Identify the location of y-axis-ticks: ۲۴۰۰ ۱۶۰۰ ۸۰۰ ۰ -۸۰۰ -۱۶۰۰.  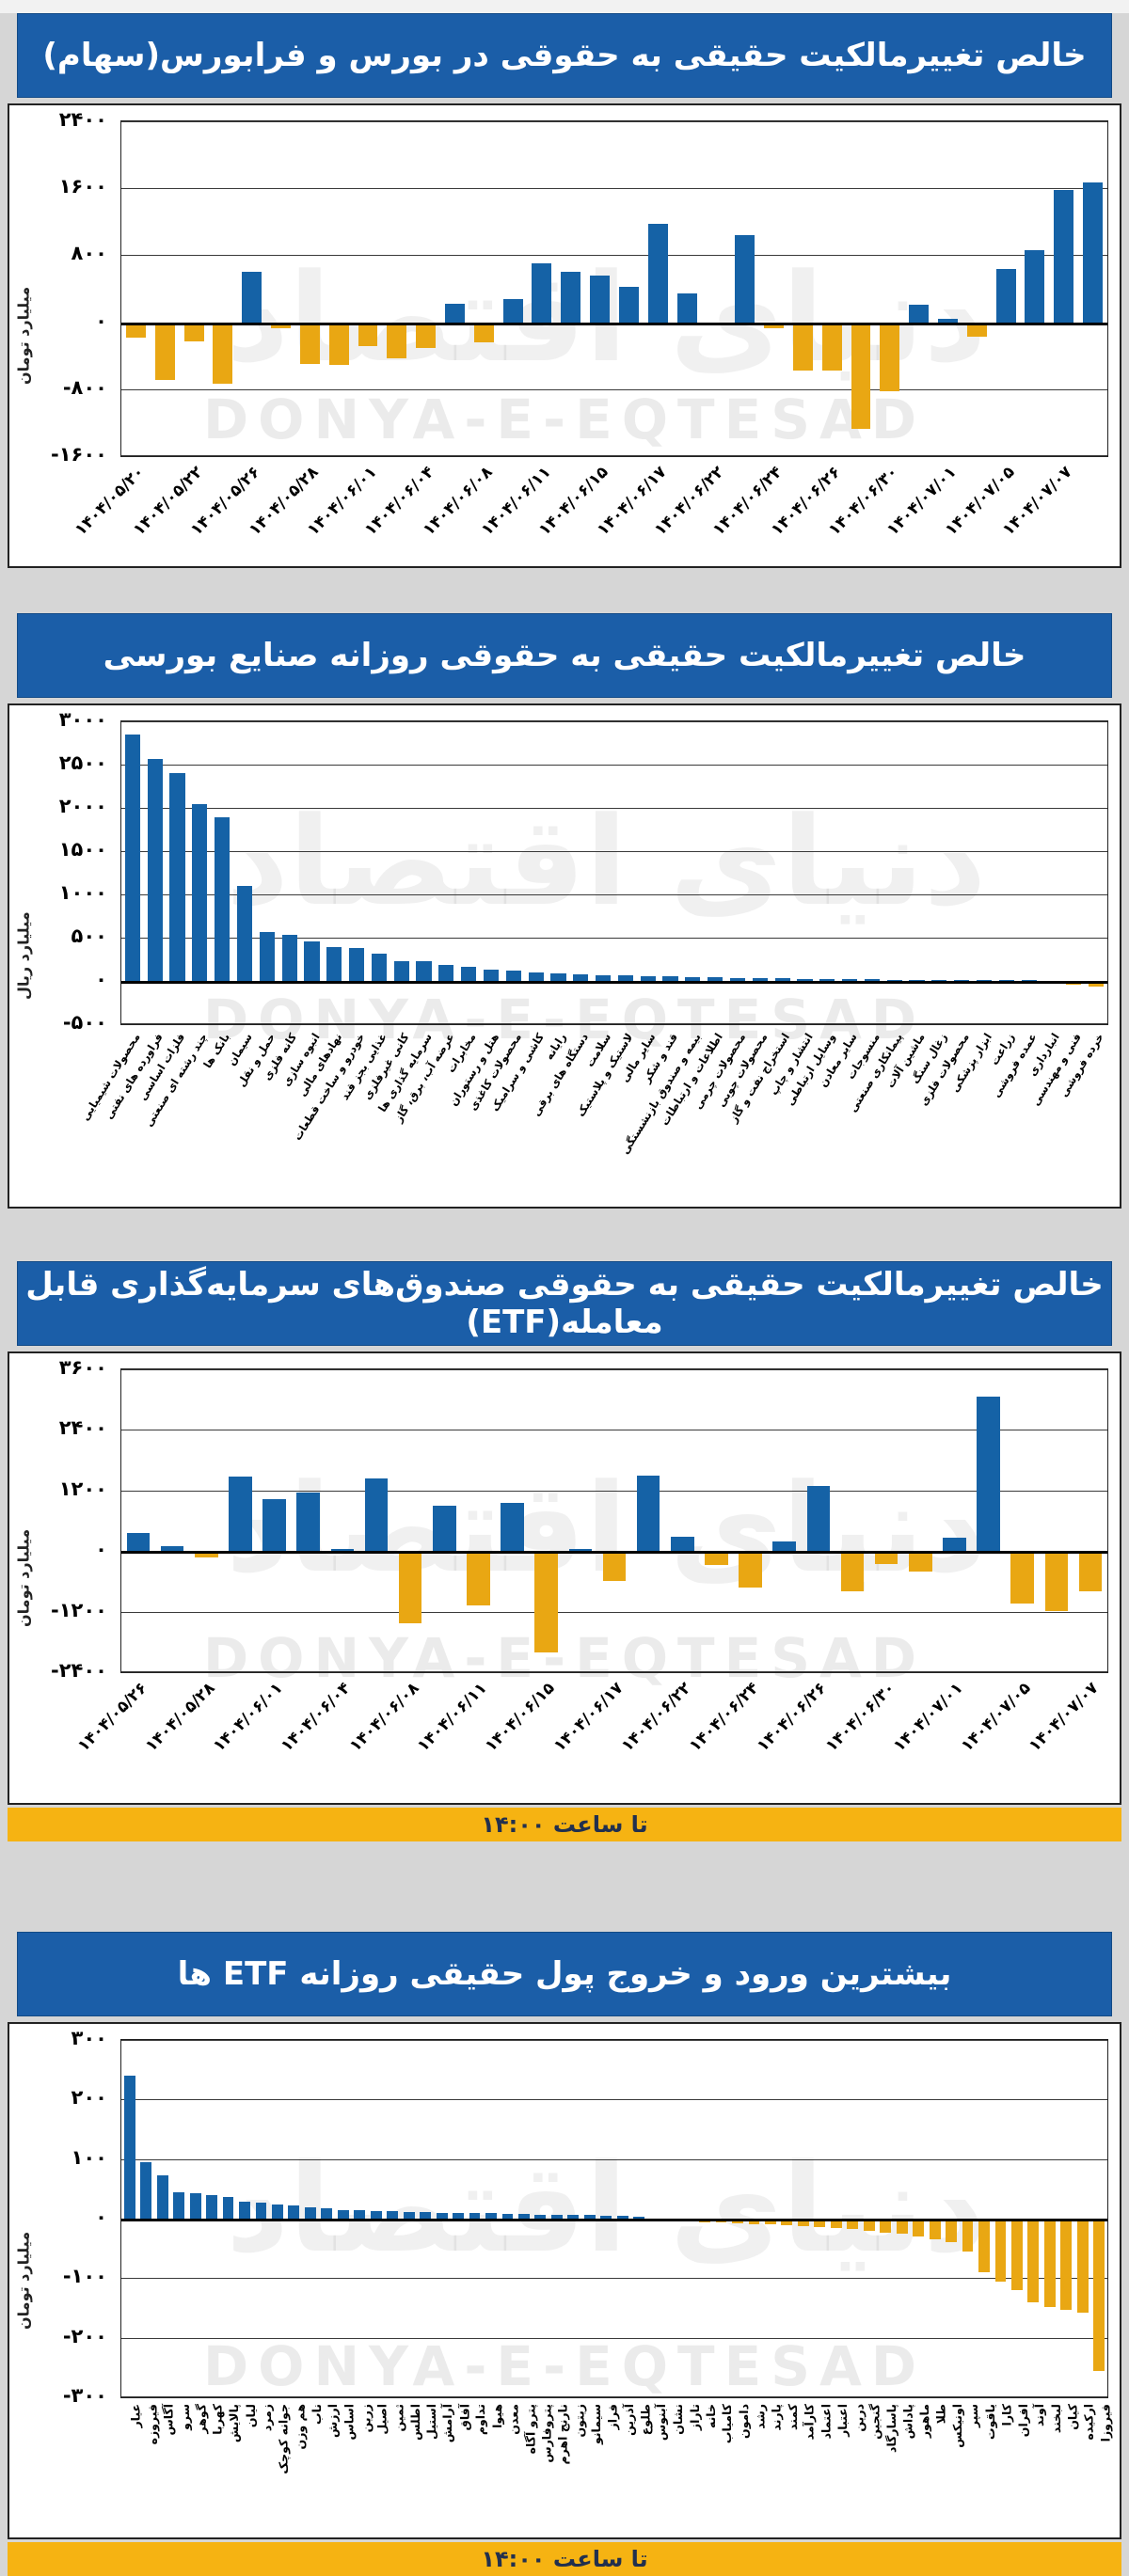
(62, 287).